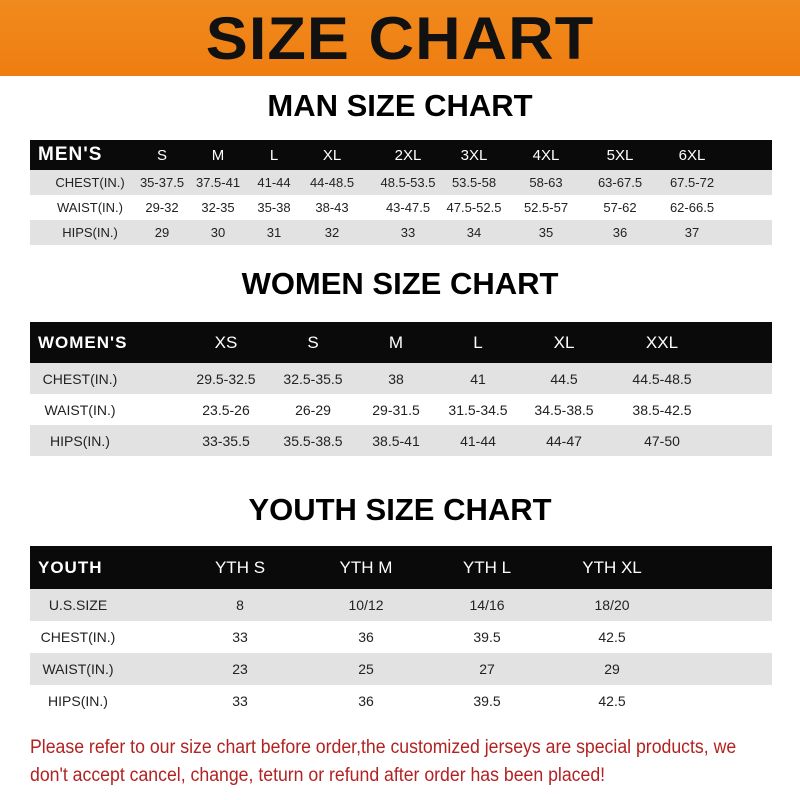  I want to click on measurement-value: 44.5, so click(564, 378).